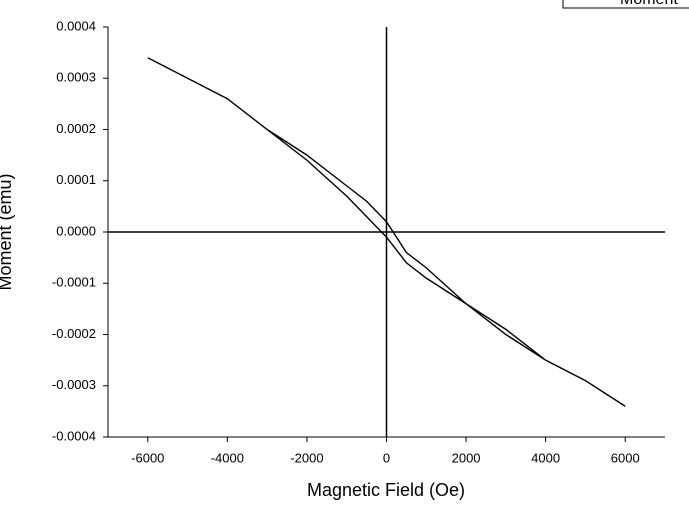  Describe the element at coordinates (7, 231) in the screenshot. I see `y-axis-label: Moment (emu)` at that location.